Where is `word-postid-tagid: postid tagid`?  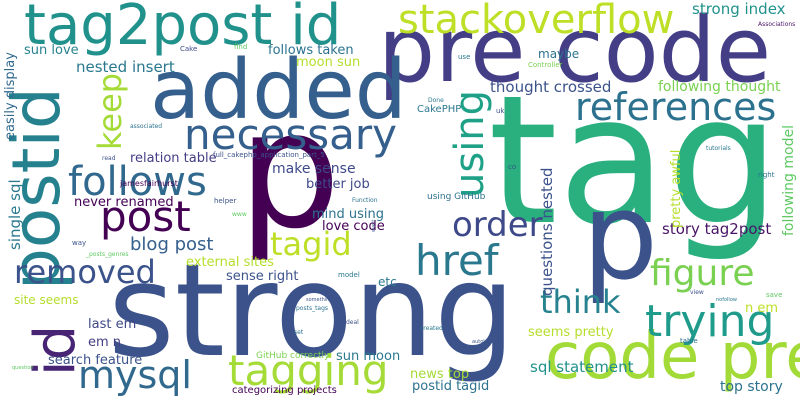 word-postid-tagid: postid tagid is located at coordinates (451, 386).